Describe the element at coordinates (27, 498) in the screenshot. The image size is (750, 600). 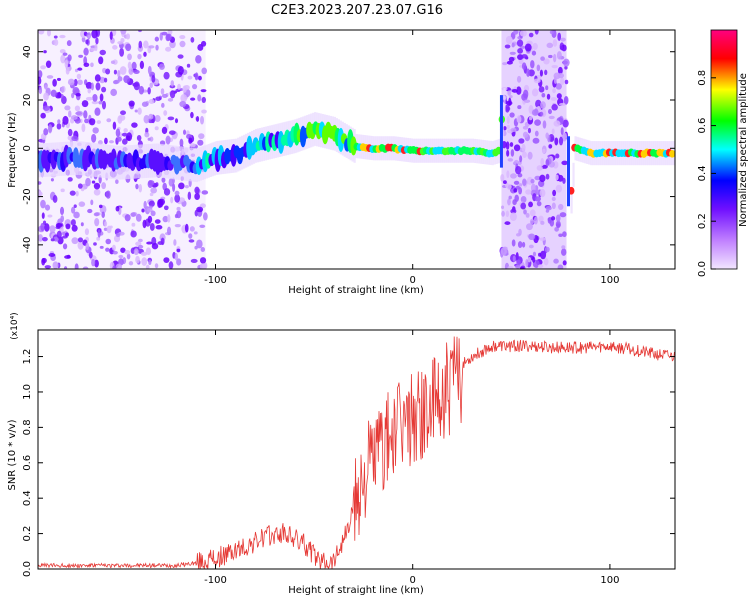
I see `y-tick-label: 0.4` at that location.